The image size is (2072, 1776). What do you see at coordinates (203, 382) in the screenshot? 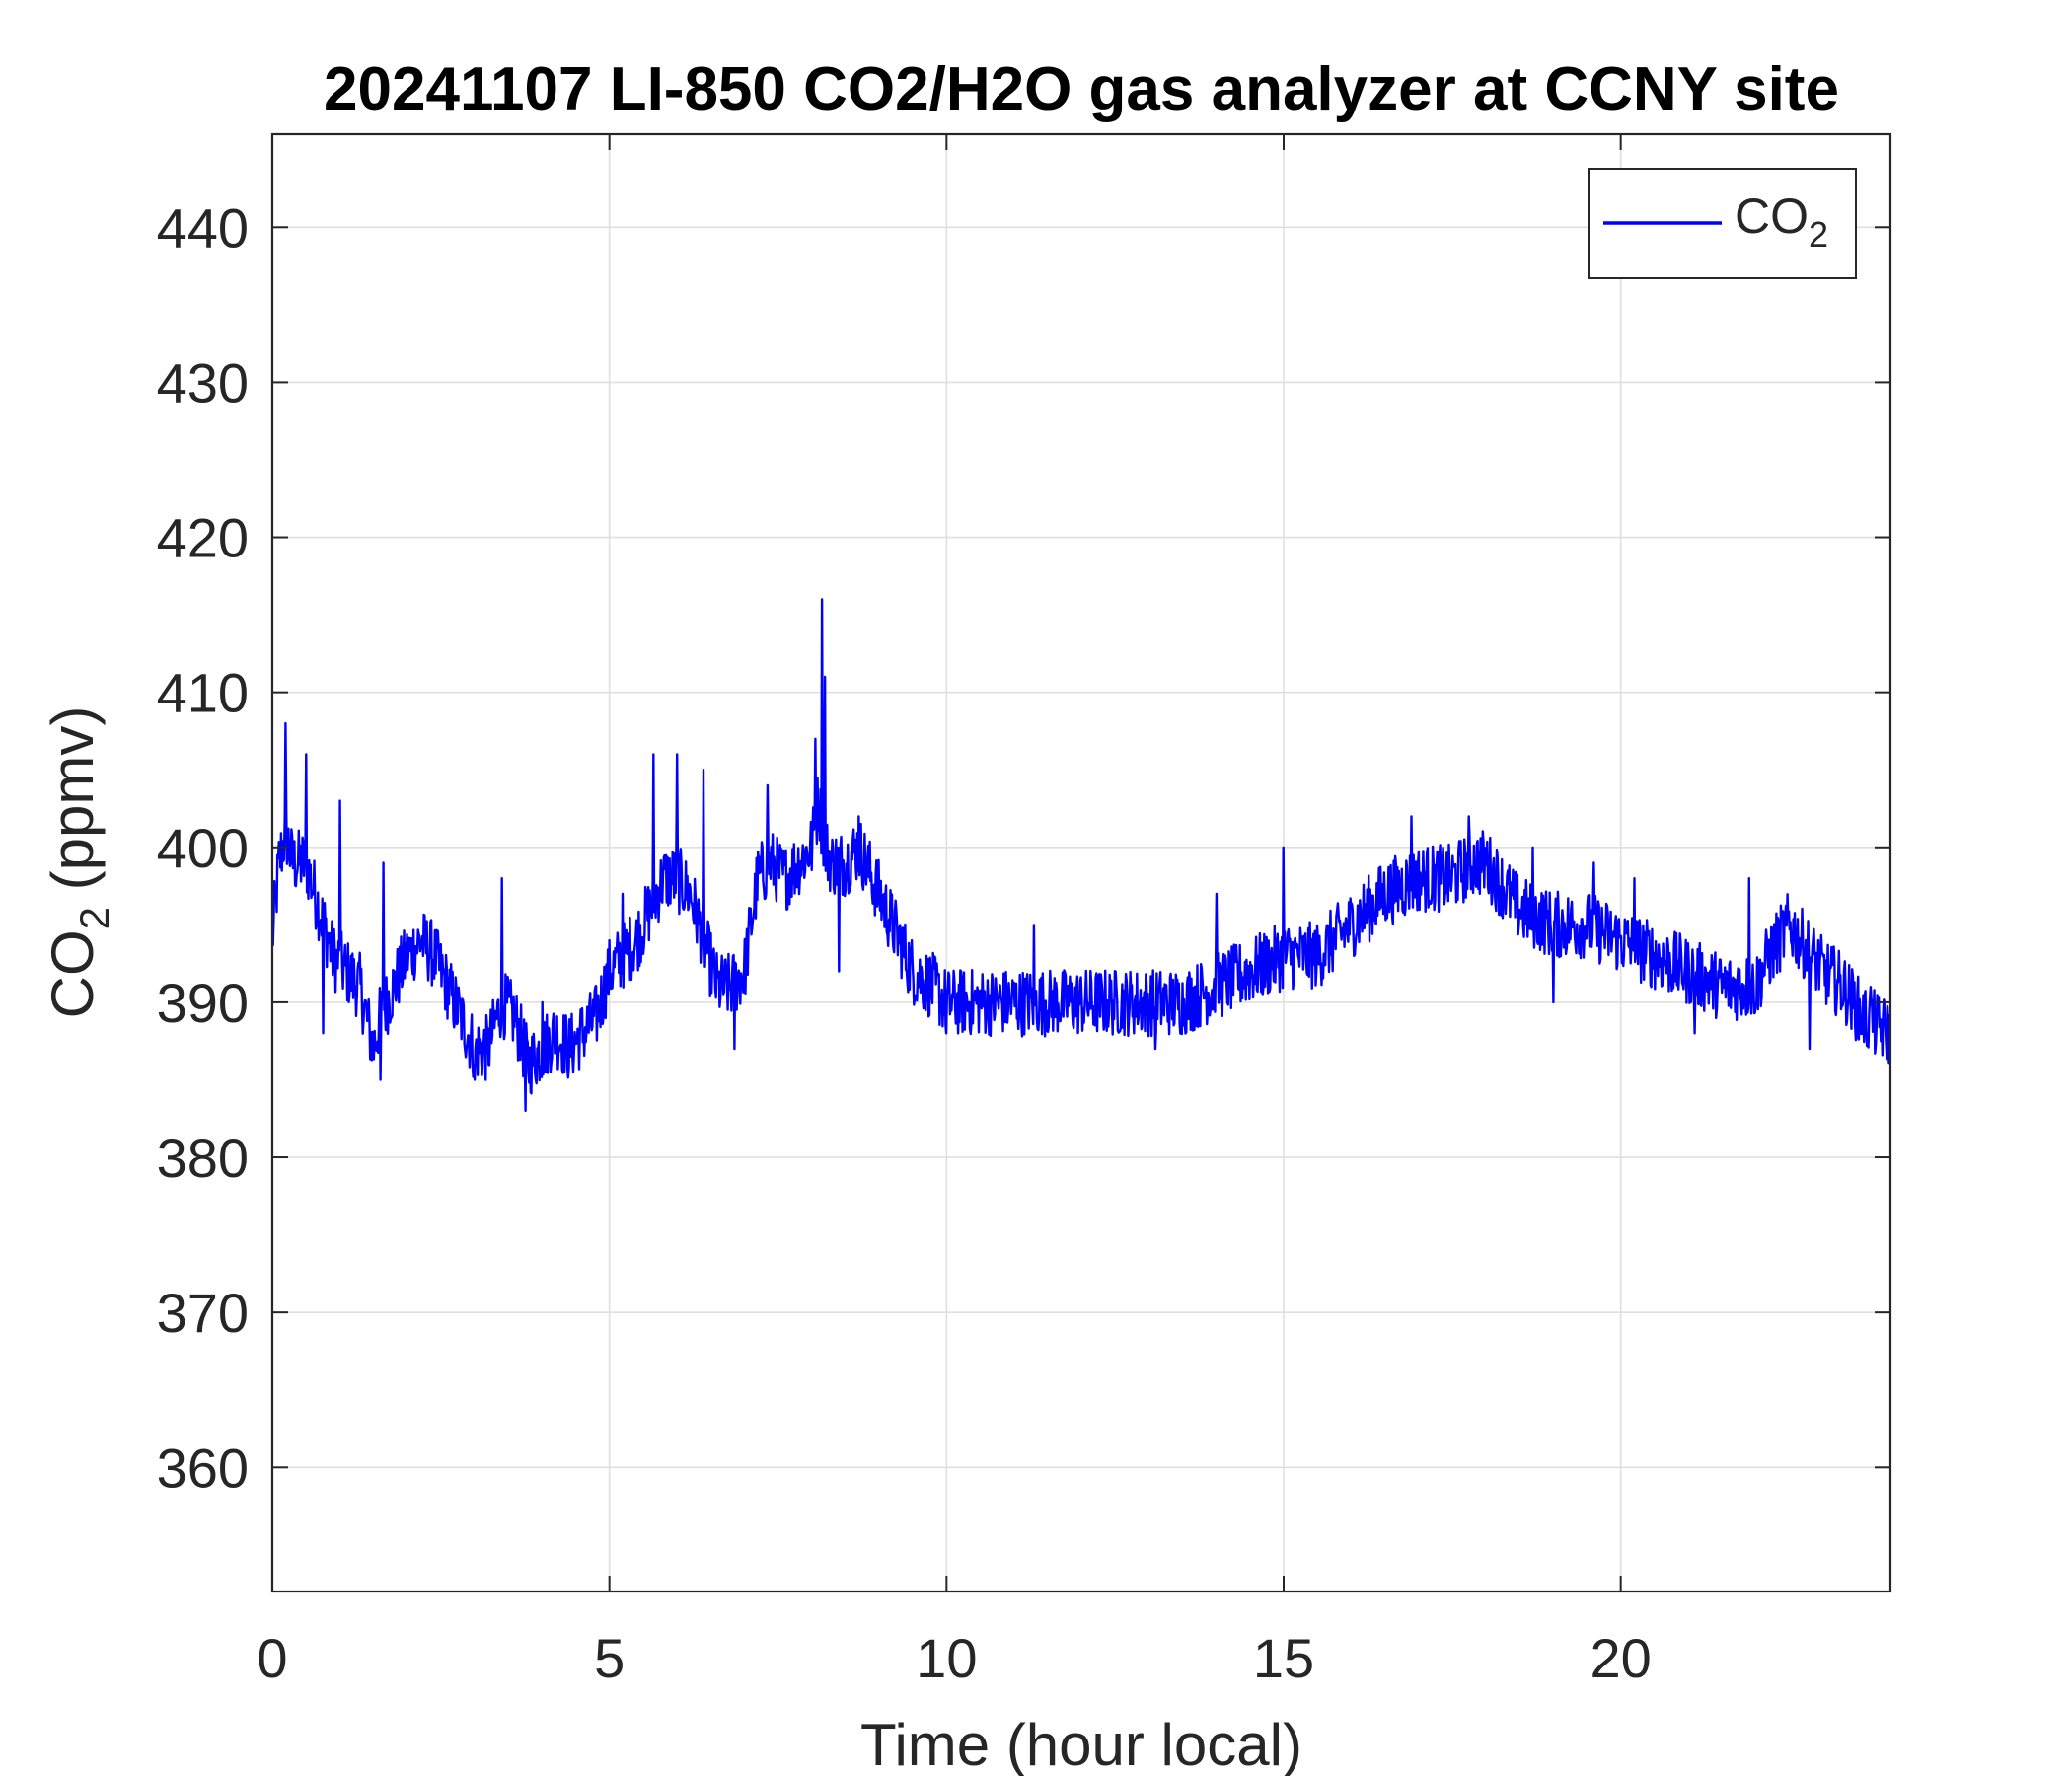
I see `y-tick-label: 430` at bounding box center [203, 382].